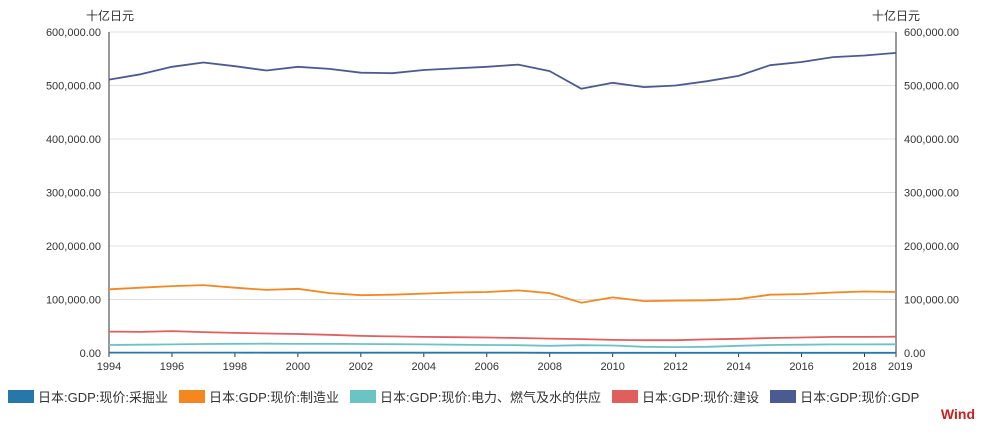 The image size is (1005, 434). I want to click on legend-item-3: 日本:GDP:现价:电力、燃气及水的供应, so click(475, 396).